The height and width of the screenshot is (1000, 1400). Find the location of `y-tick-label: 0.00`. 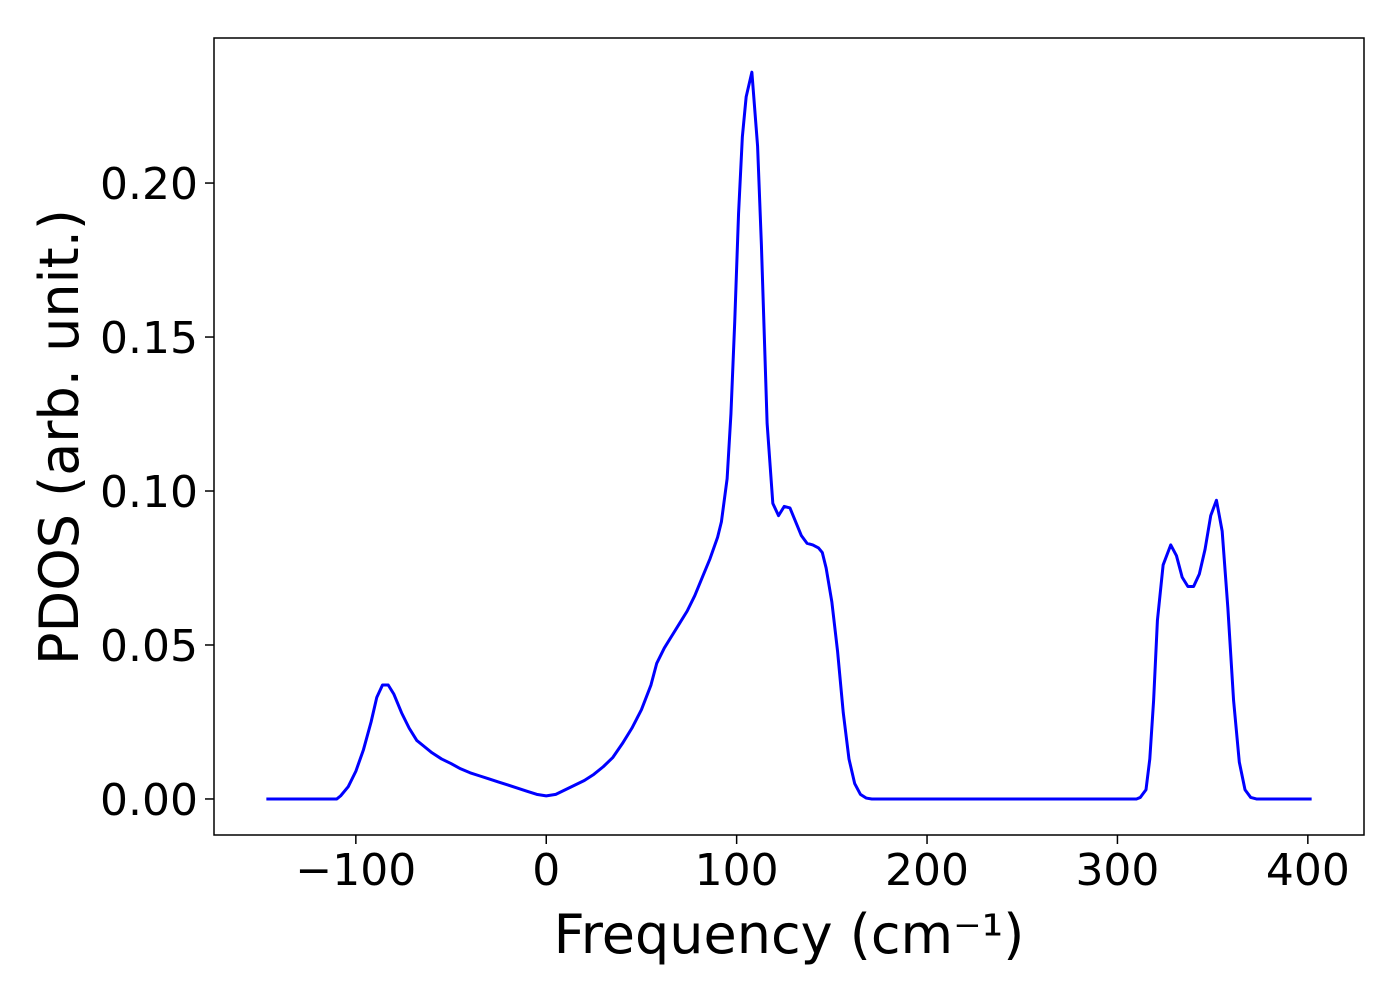

y-tick-label: 0.00 is located at coordinates (149, 800).